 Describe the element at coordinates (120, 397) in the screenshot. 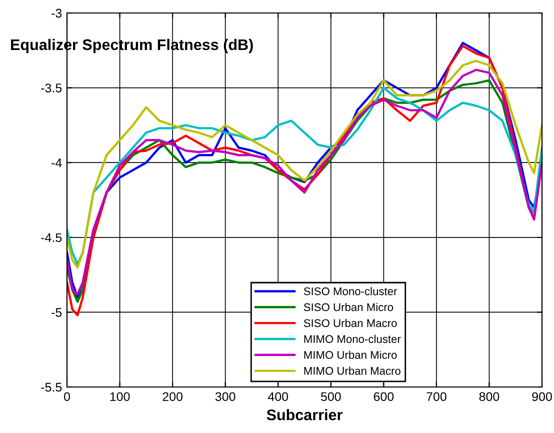

I see `x-tick-label: 100` at that location.